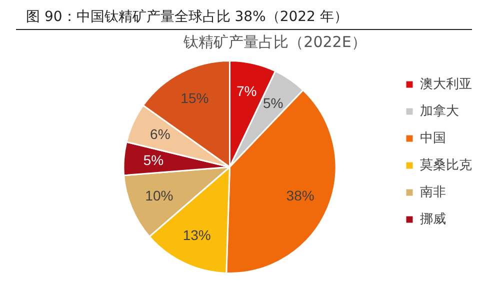  I want to click on data-label: 13%, so click(196, 234).